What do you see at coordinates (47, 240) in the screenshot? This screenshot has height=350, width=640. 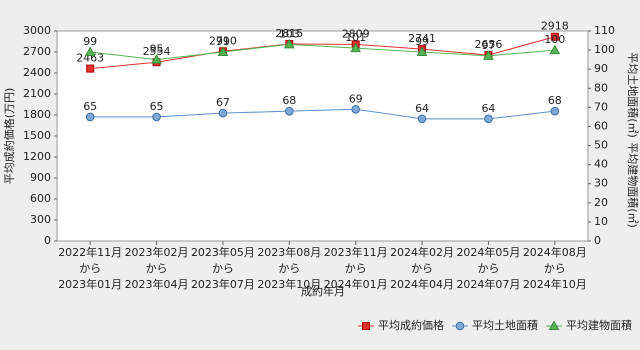 I see `y-tick-label: 0` at bounding box center [47, 240].